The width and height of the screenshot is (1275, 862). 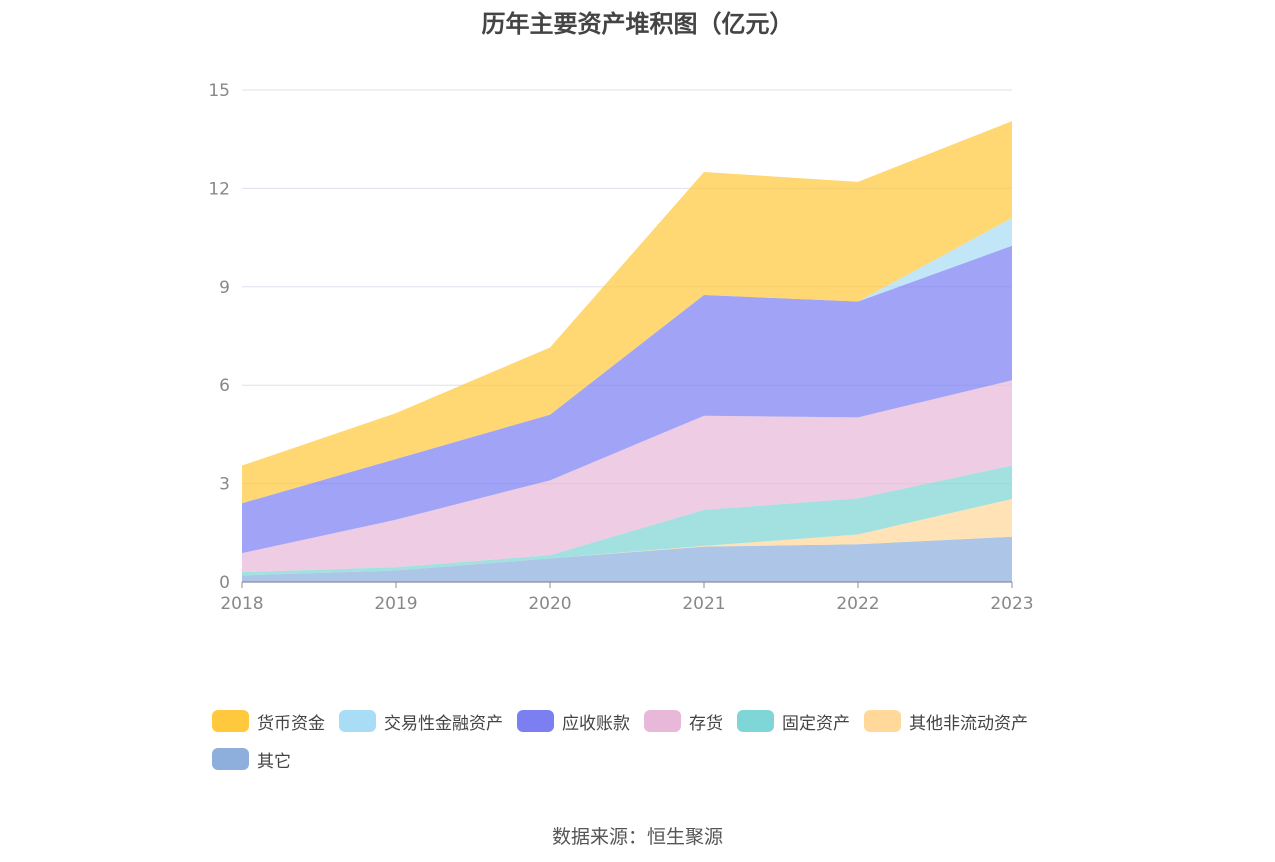 What do you see at coordinates (596, 723) in the screenshot?
I see `legend-label: 应收账款` at bounding box center [596, 723].